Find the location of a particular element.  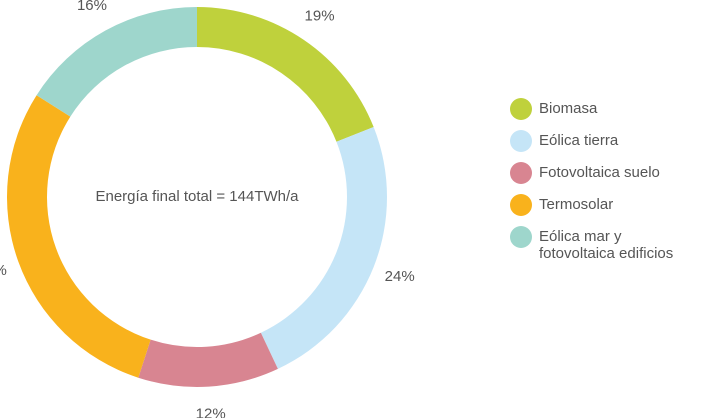

legend-item: Termosolar is located at coordinates (605, 205).